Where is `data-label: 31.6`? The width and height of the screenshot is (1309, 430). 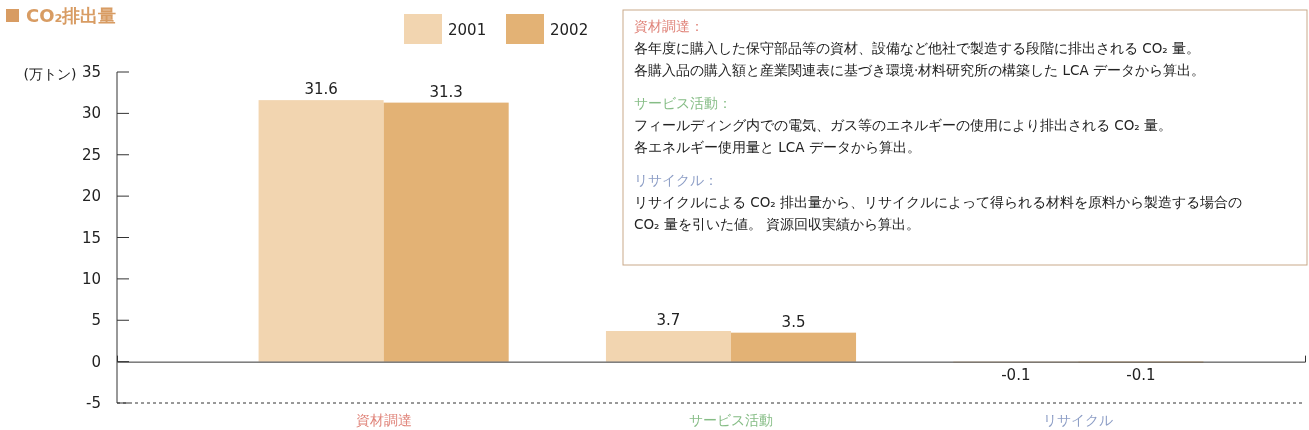 data-label: 31.6 is located at coordinates (321, 89).